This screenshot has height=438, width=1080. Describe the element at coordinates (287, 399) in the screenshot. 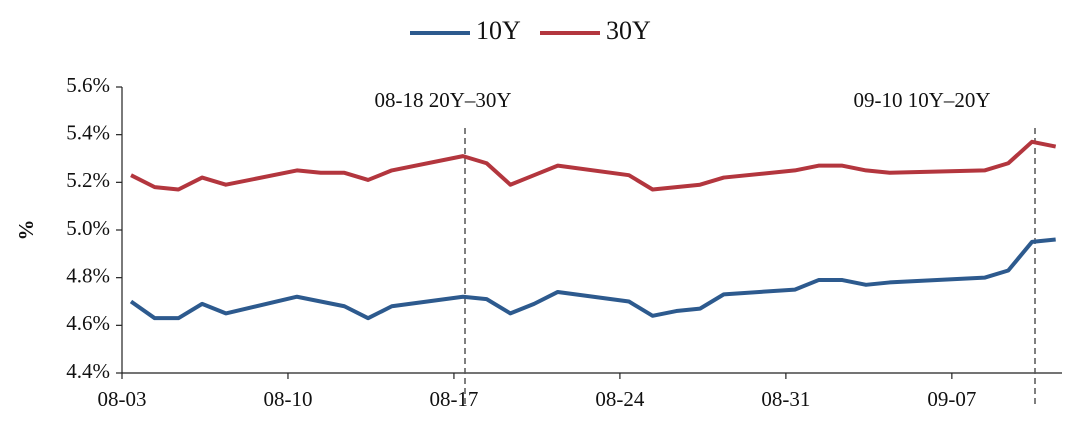

I see `x-tick-label: 08-10` at that location.